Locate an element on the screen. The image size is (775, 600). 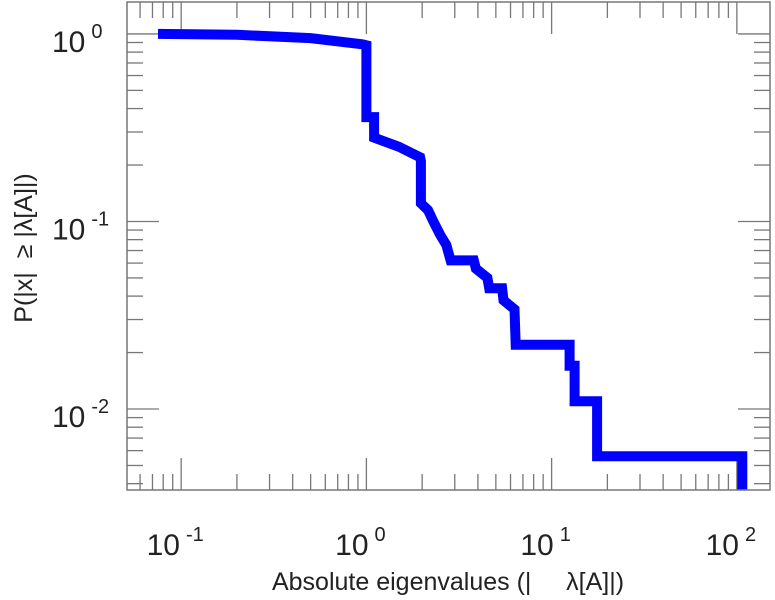
y-tick-label: 10 -2 is located at coordinates (80, 415).